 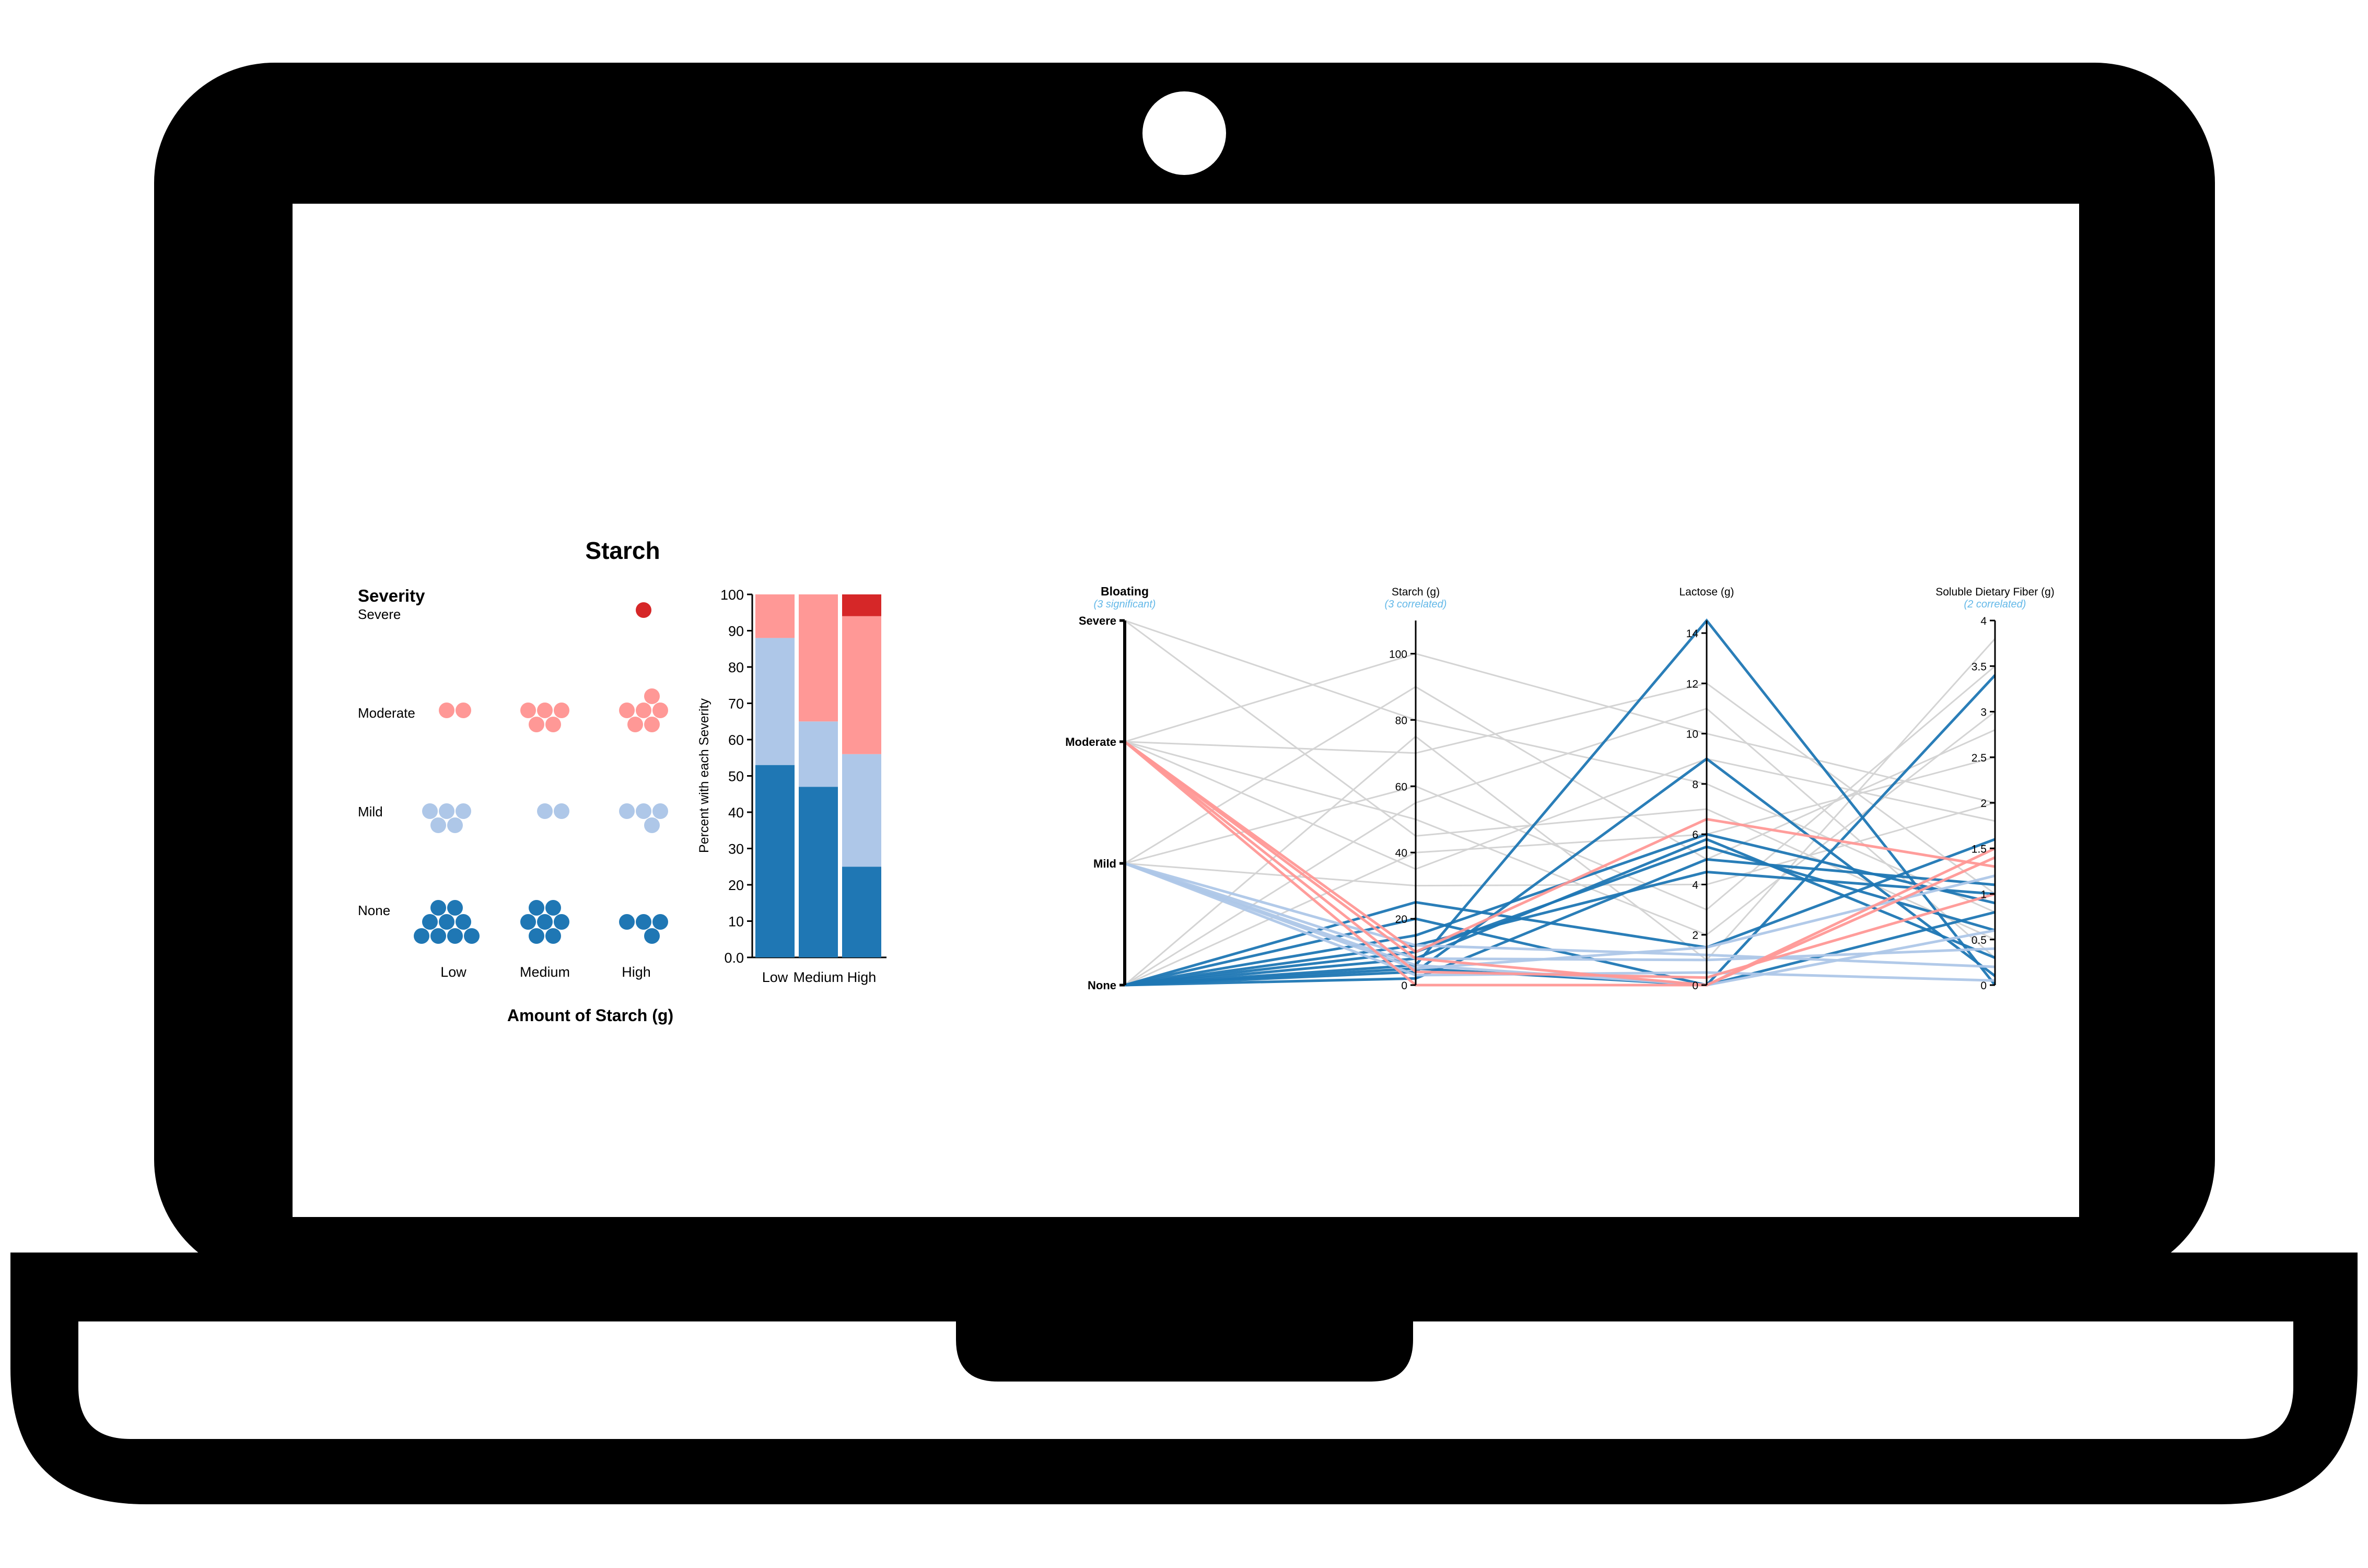 I want to click on bar-y-tick-label: 40, so click(x=736, y=813).